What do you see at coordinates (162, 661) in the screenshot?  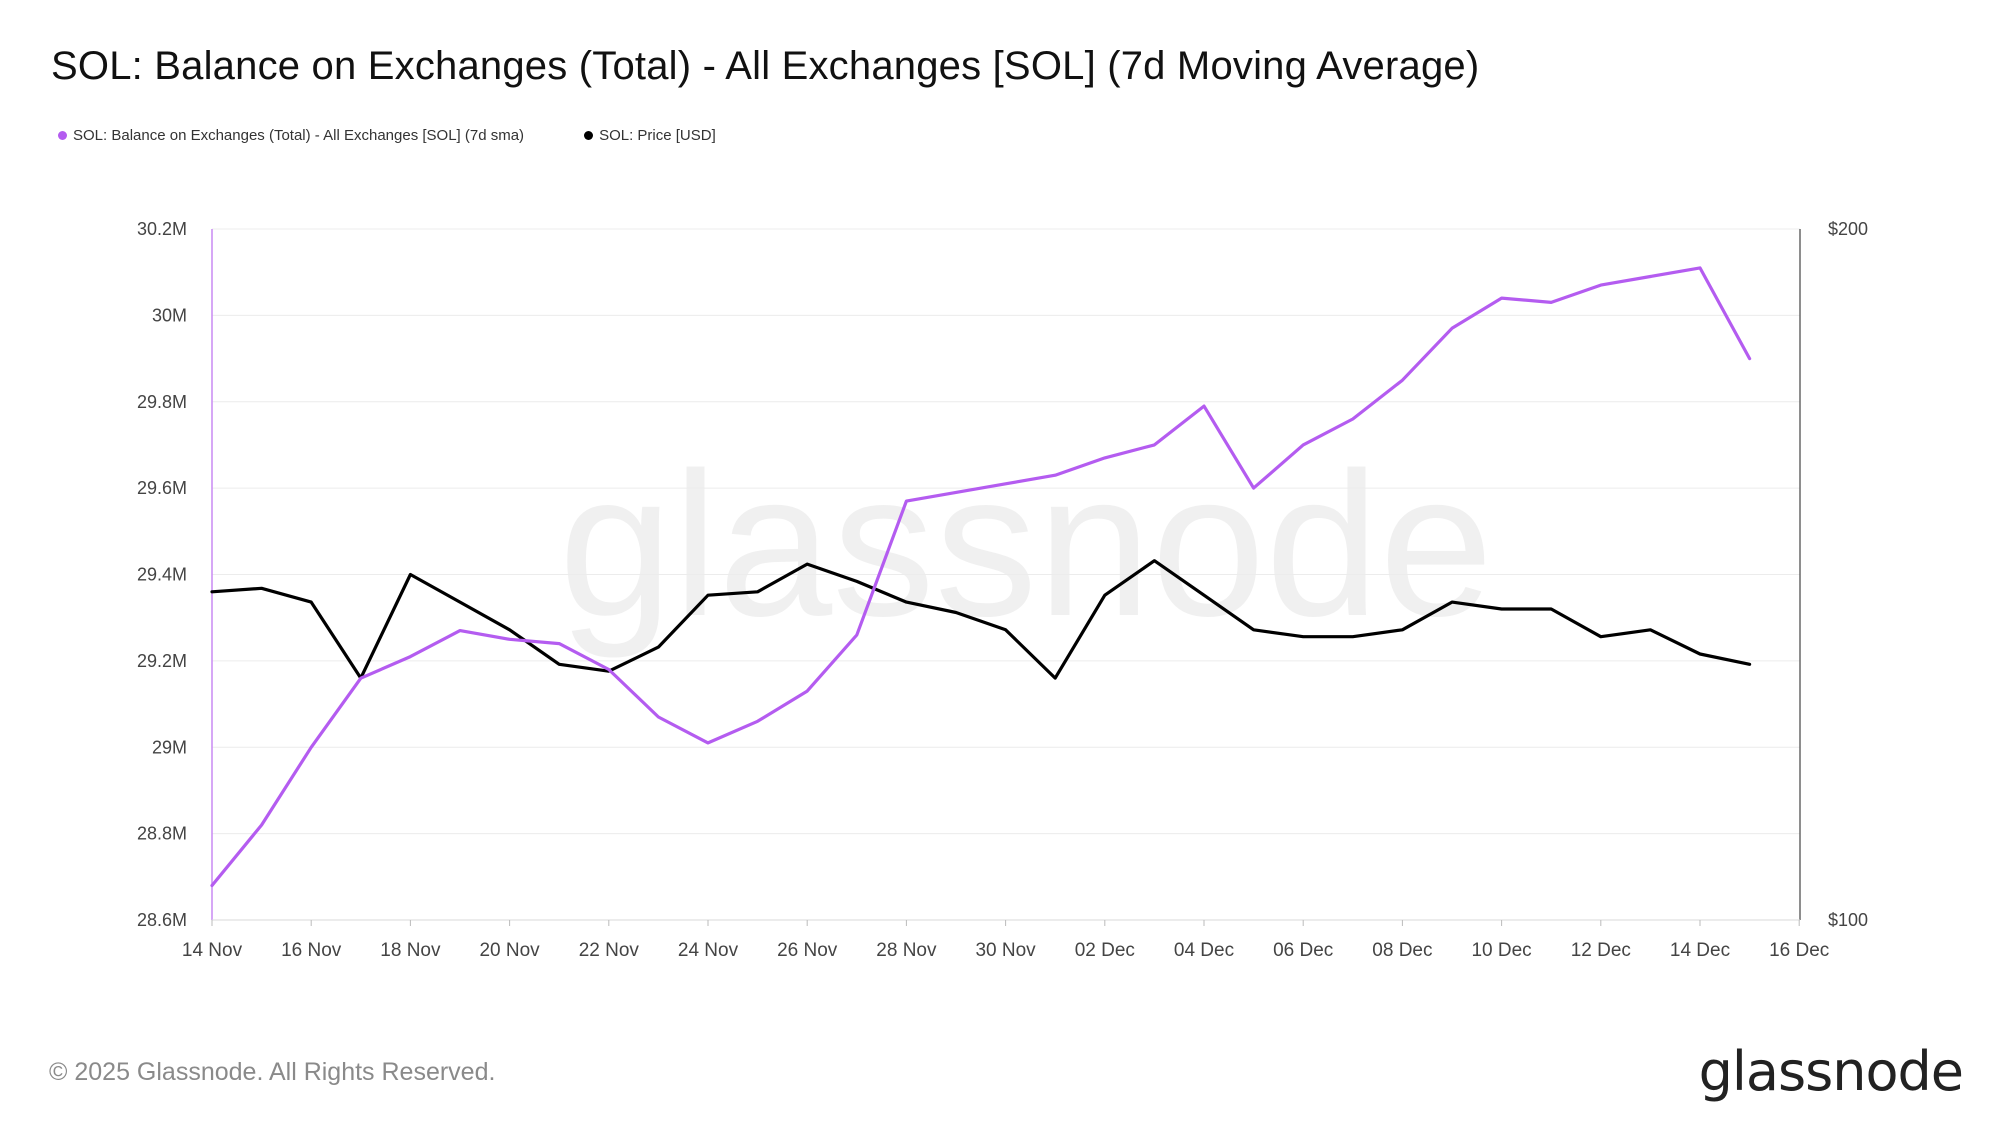 I see `y-left-tick-label: 29.2M` at bounding box center [162, 661].